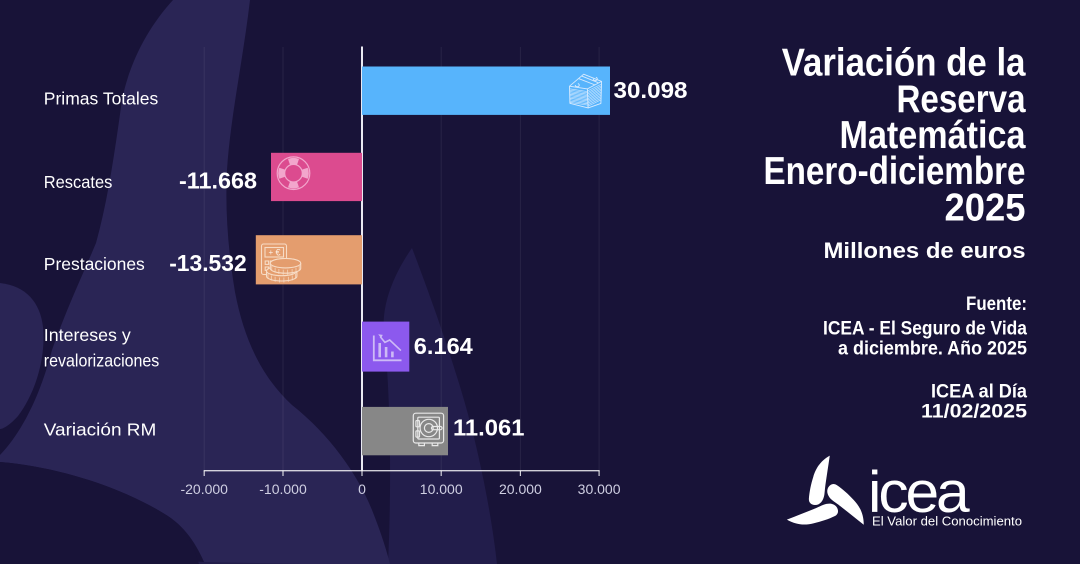 This screenshot has width=1080, height=564. What do you see at coordinates (947, 522) in the screenshot?
I see `svg-text: El Valor del Conocimiento` at bounding box center [947, 522].